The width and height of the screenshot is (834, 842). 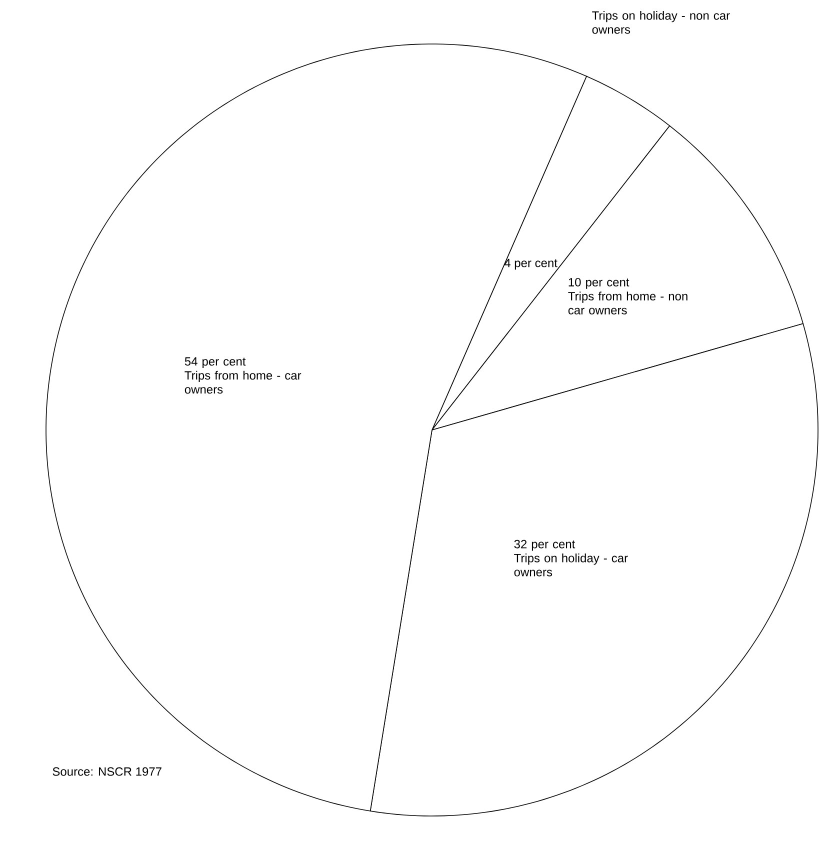 What do you see at coordinates (243, 382) in the screenshot?
I see `slice-label: Trips from home - car owners` at bounding box center [243, 382].